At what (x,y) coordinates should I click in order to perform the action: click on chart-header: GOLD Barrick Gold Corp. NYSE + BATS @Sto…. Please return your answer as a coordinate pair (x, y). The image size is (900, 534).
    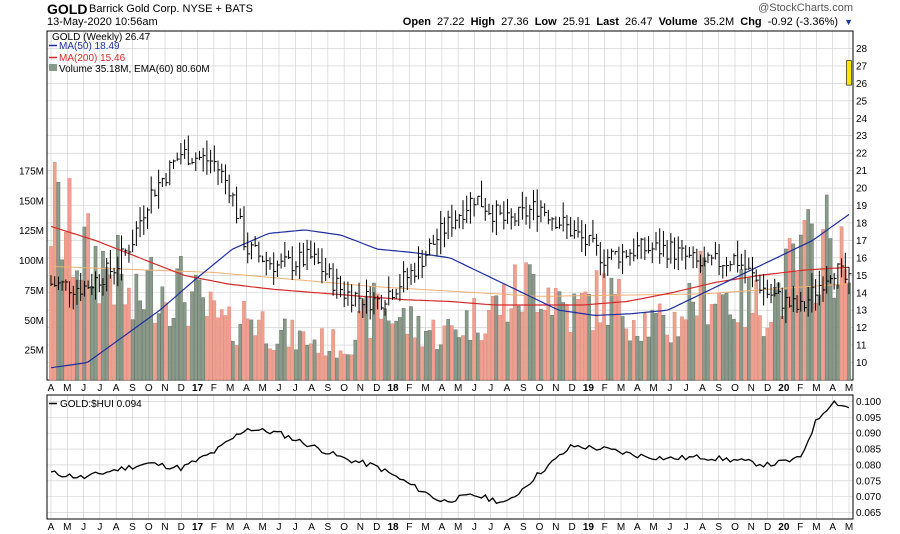
    Looking at the image, I should click on (450, 15).